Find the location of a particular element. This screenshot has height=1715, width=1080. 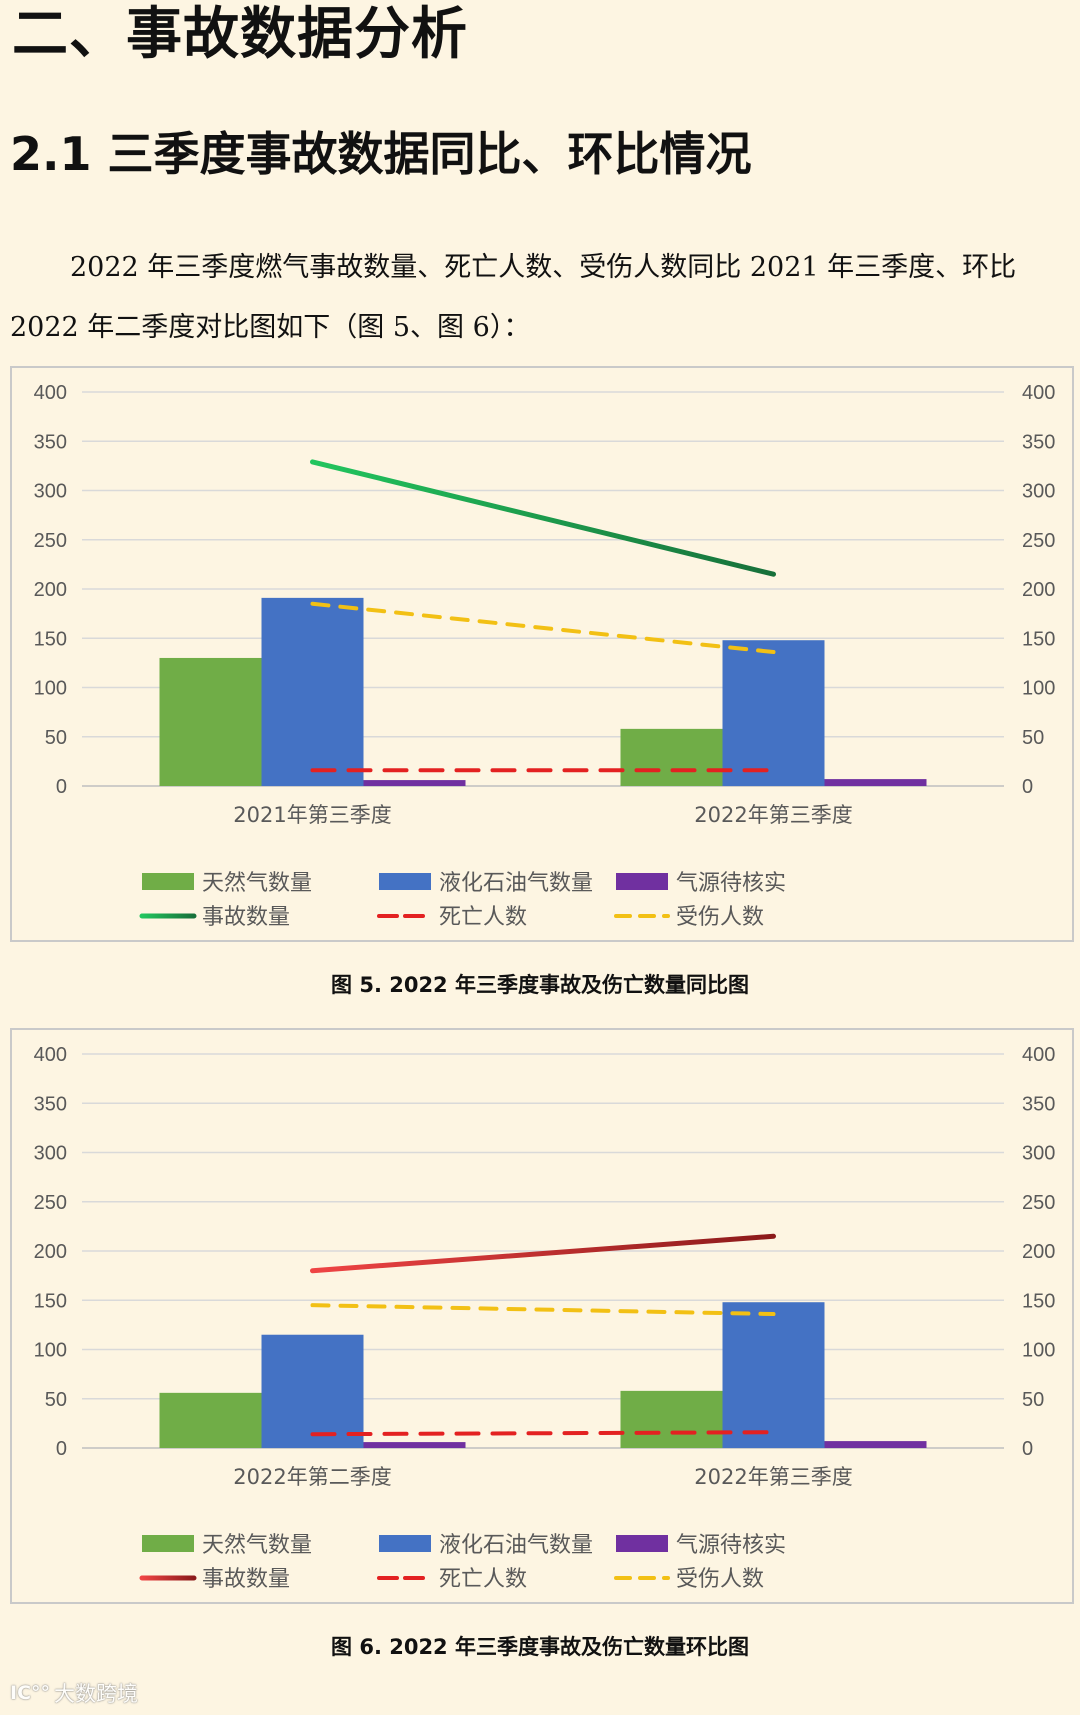

watermark-text: 大数跨境 is located at coordinates (96, 1694).